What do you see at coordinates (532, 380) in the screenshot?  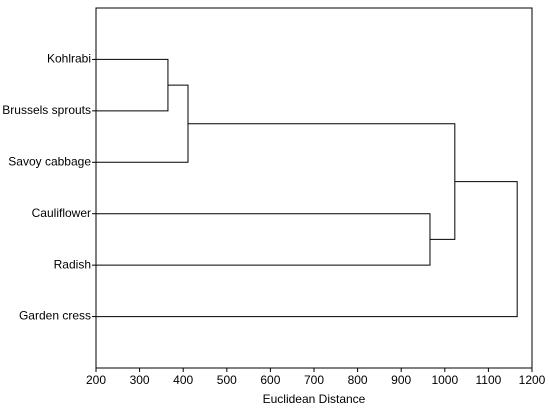 I see `x-tick-label: 1200` at bounding box center [532, 380].